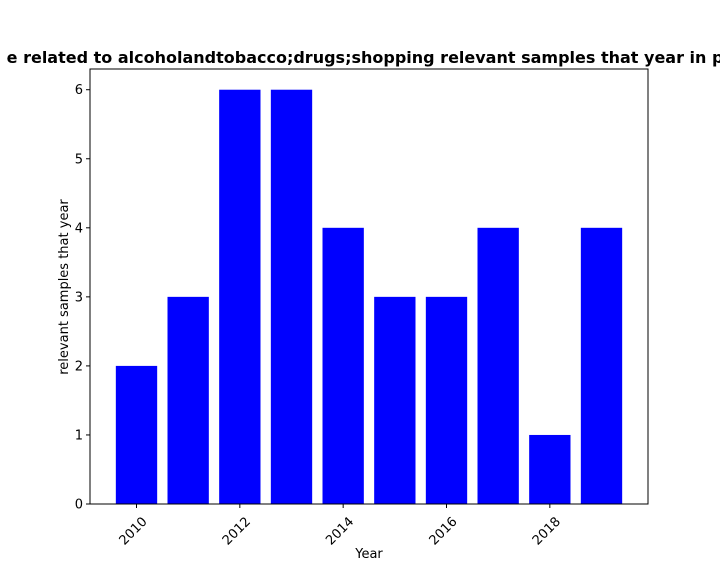 The image size is (720, 576). I want to click on y-axis-ticks: 0 1 2 3 4 5 6, so click(82, 298).